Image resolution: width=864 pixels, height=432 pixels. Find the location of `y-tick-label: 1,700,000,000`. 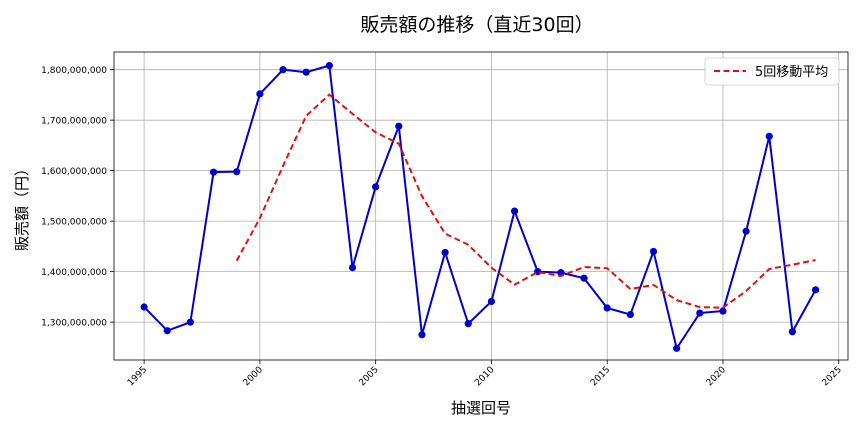

y-tick-label: 1,700,000,000 is located at coordinates (74, 122).